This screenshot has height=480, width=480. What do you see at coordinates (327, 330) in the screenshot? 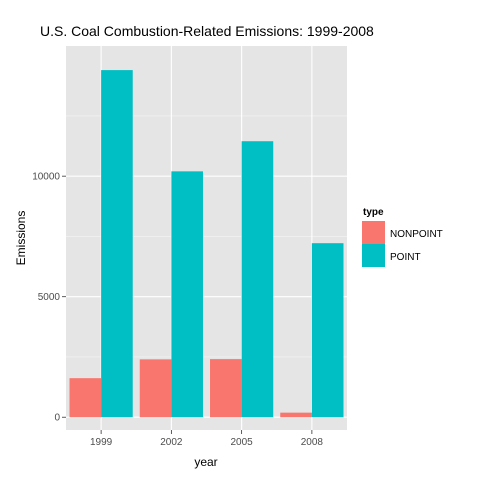
I see `bar-point-2008` at bounding box center [327, 330].